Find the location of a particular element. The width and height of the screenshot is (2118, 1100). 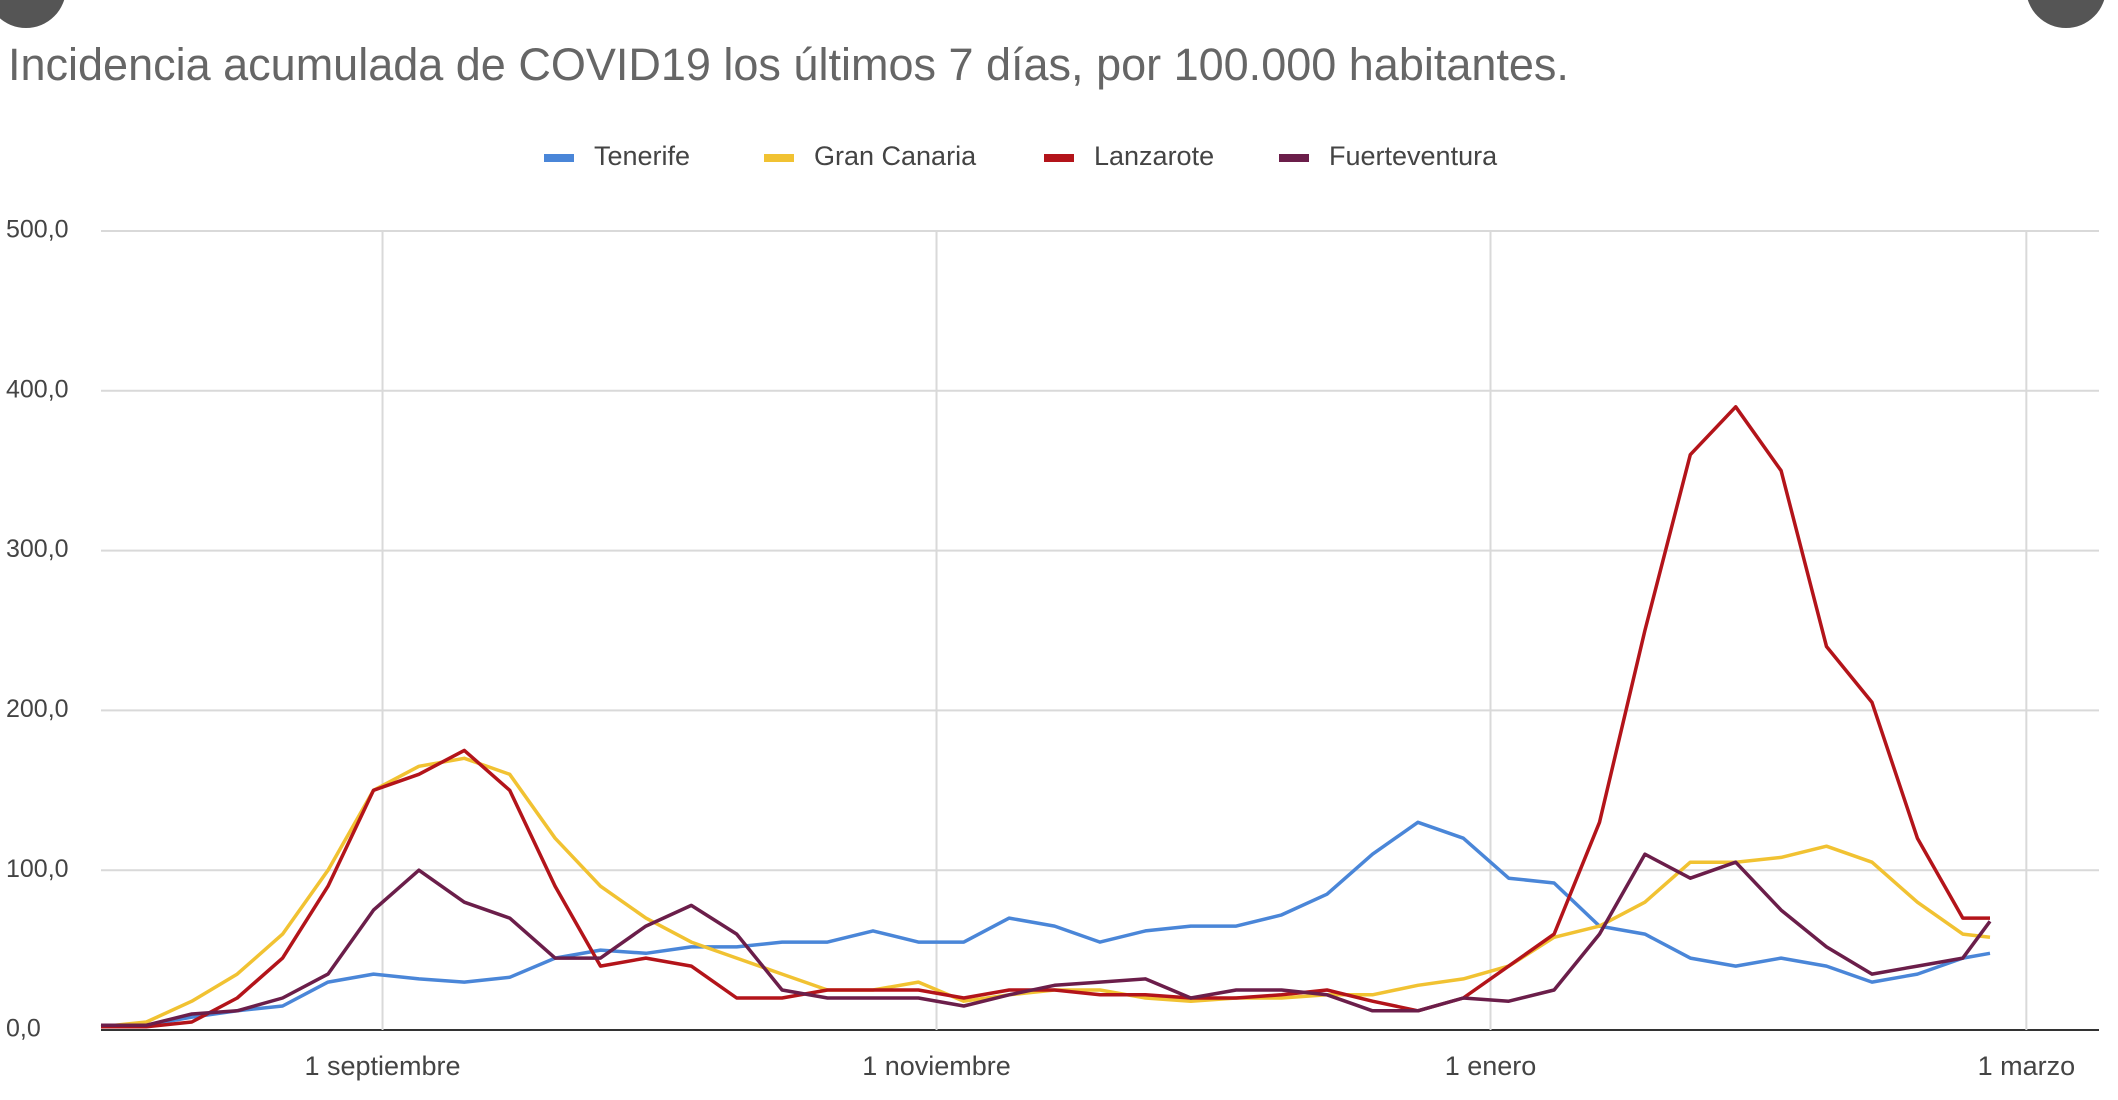

legend-label: Fuerteventura is located at coordinates (1413, 156).